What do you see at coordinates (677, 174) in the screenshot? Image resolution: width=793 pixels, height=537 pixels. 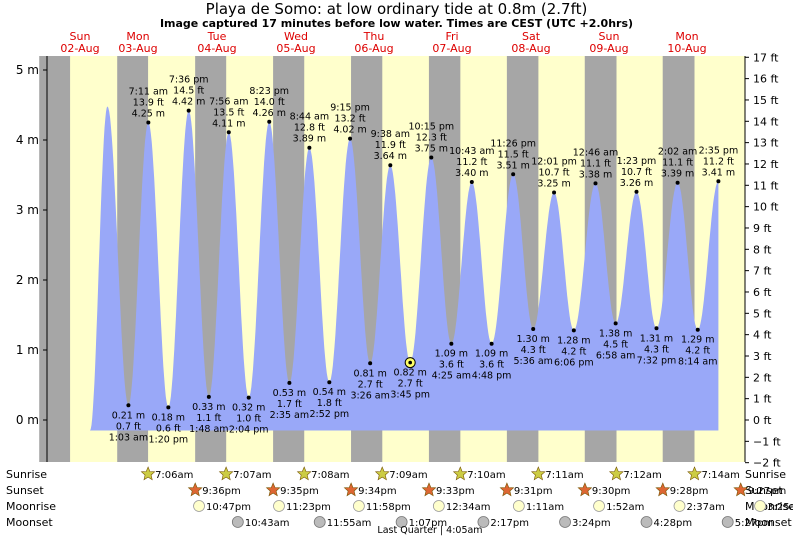 I see `tide-m-label: 3.39 m` at bounding box center [677, 174].